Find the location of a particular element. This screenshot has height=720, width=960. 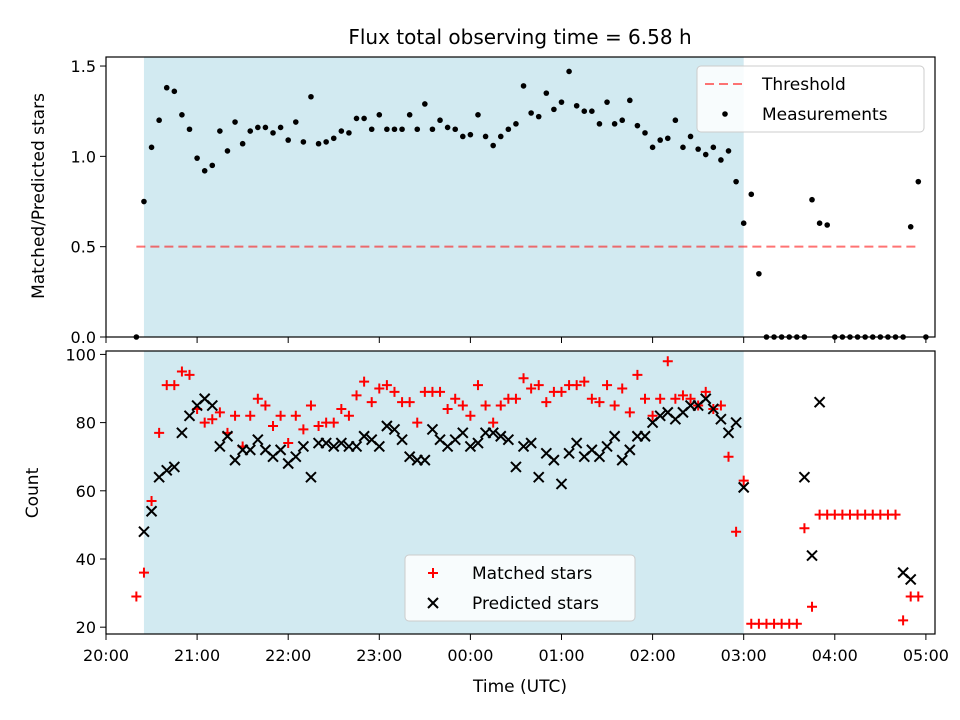

x-tick-label: 05:00 is located at coordinates (926, 655).